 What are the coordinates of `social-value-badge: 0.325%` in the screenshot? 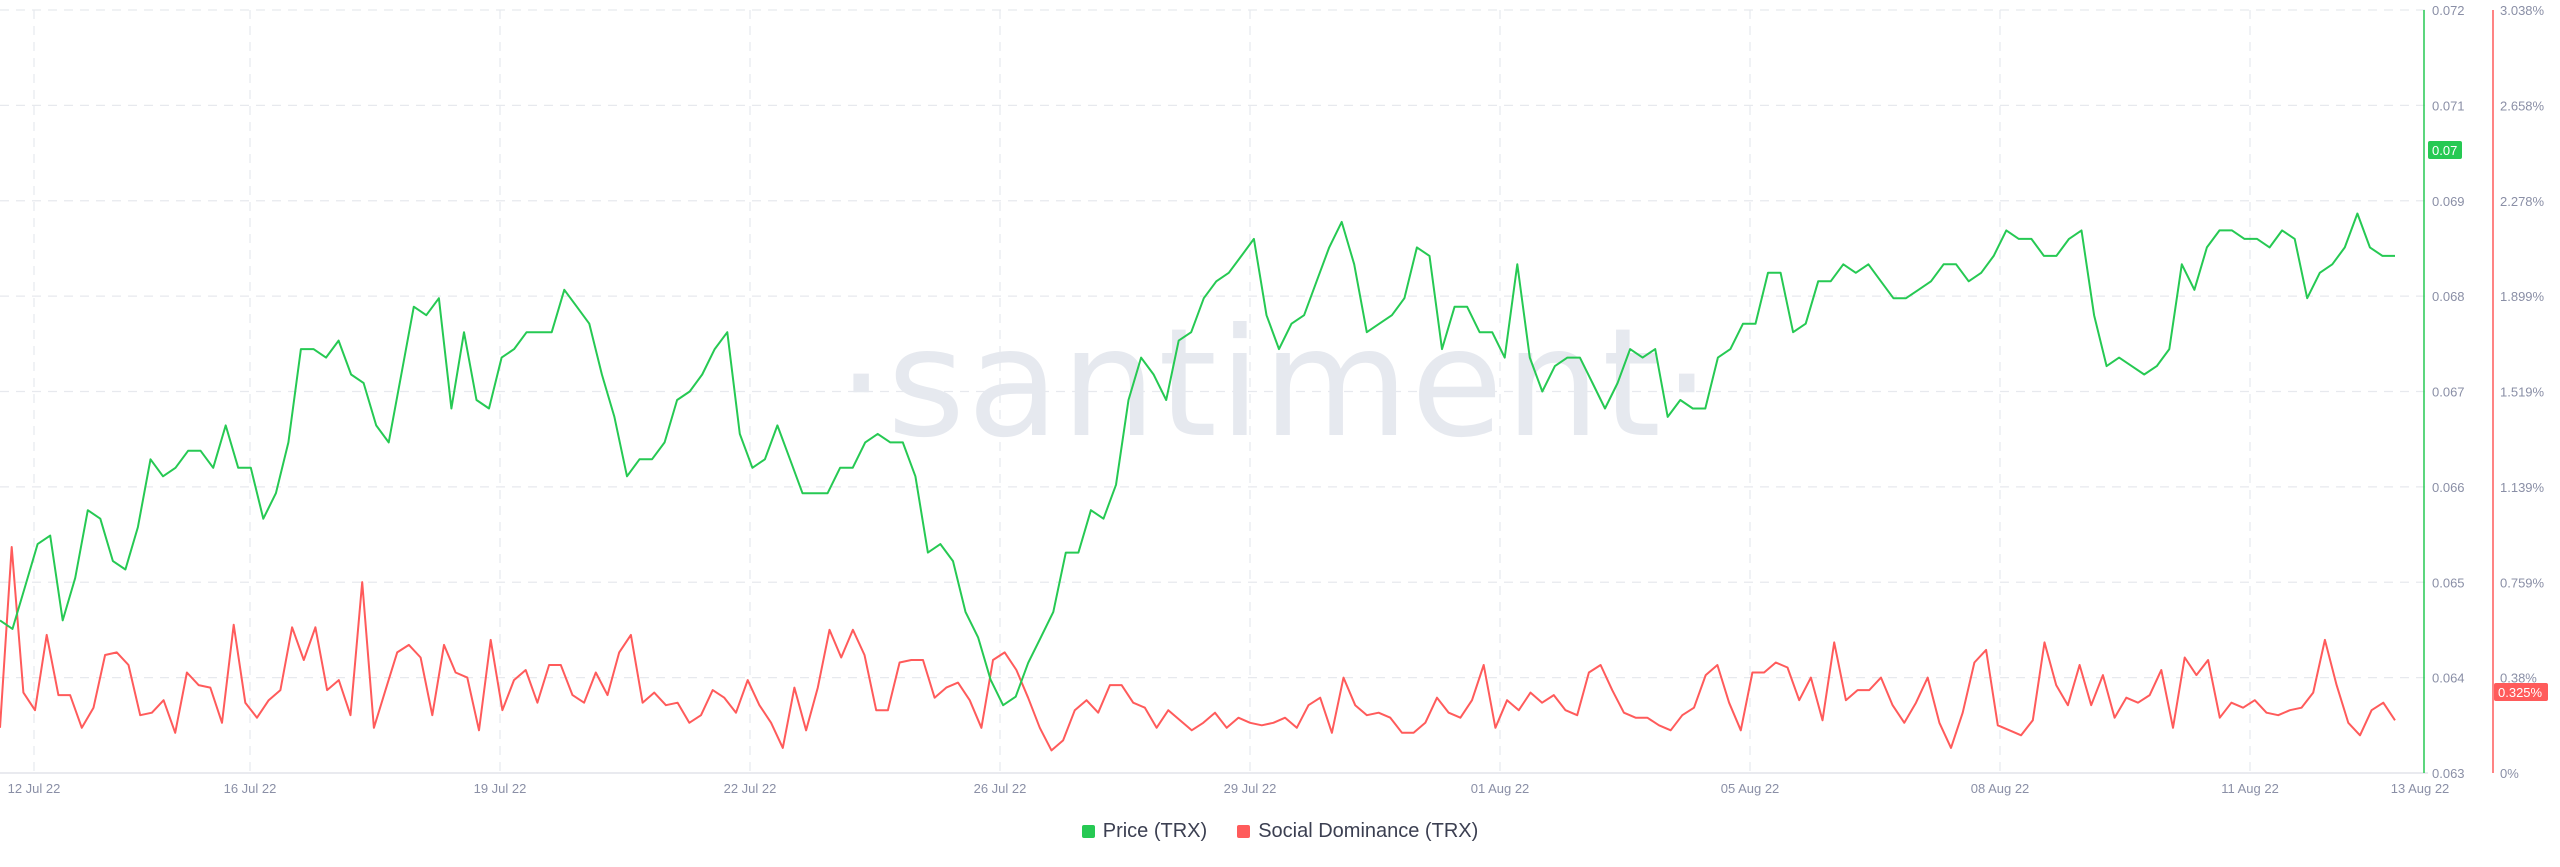 It's located at (2521, 692).